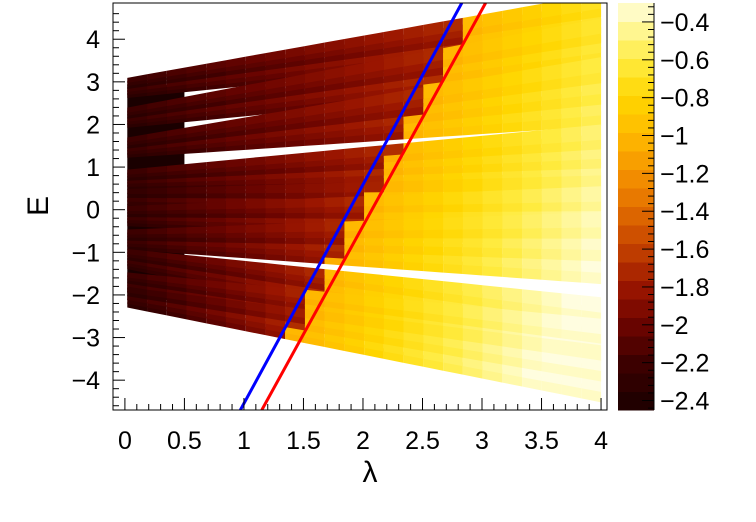 This screenshot has width=756, height=522. I want to click on x-tick-label: 2.5, so click(422, 441).